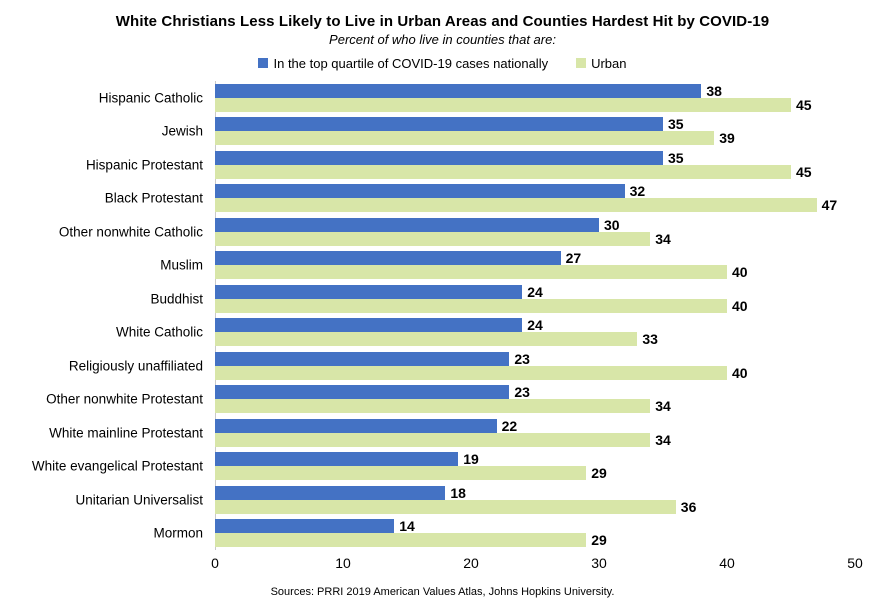 This screenshot has width=885, height=611. I want to click on category-group: Buddhist 24 40, so click(502, 299).